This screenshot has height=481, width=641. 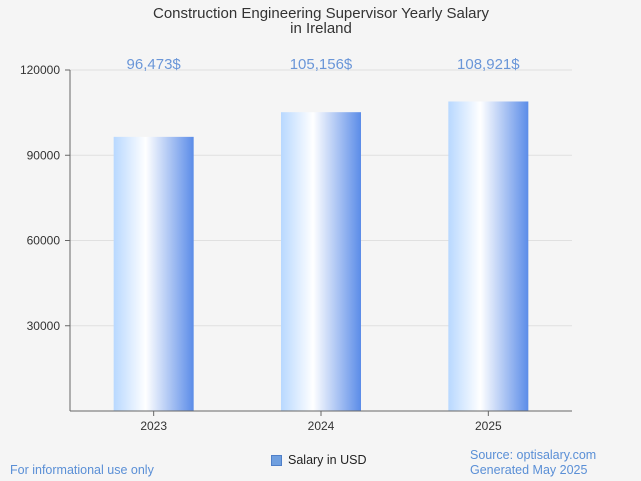 What do you see at coordinates (321, 261) in the screenshot?
I see `bar-2024` at bounding box center [321, 261].